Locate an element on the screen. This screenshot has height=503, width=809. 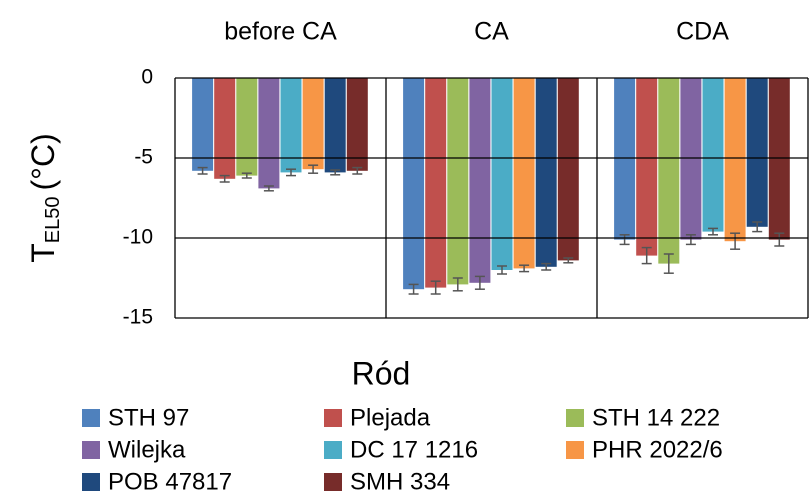
y-title-sub: EL50 is located at coordinates (53, 219).